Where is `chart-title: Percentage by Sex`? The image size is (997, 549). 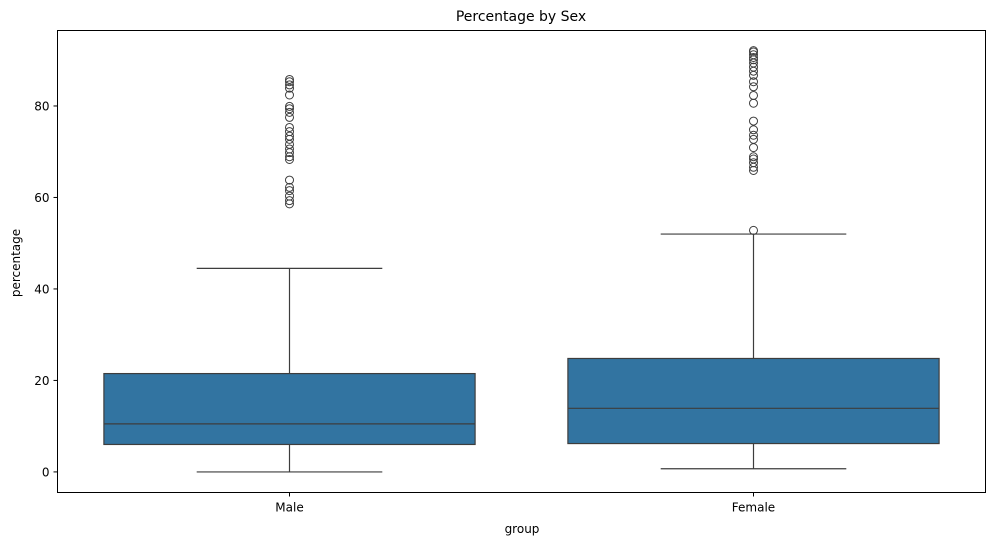
chart-title: Percentage by Sex is located at coordinates (521, 17).